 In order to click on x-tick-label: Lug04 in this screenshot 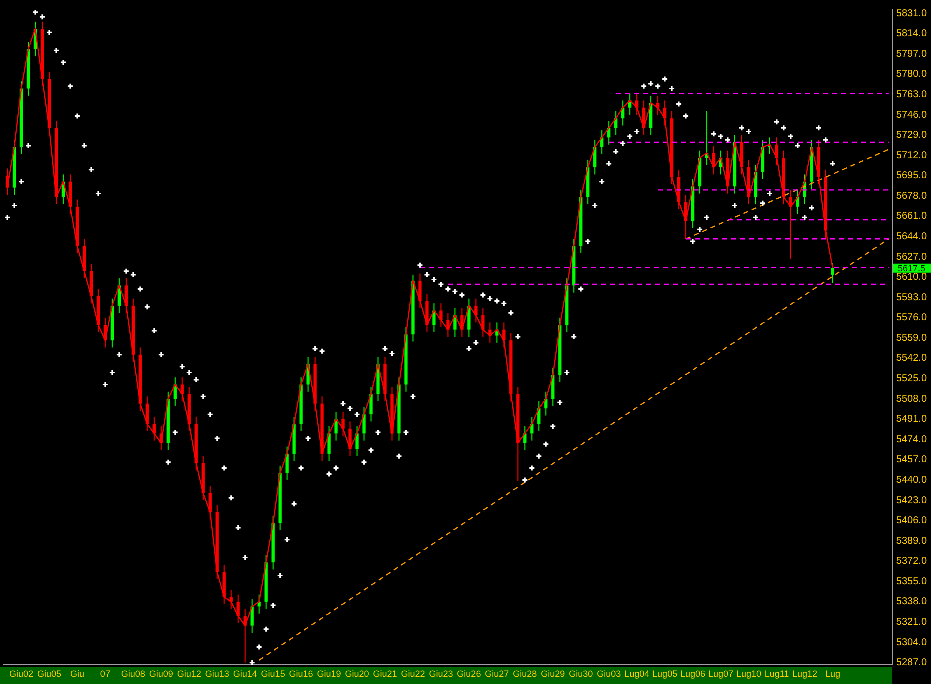, I will do `click(637, 674)`.